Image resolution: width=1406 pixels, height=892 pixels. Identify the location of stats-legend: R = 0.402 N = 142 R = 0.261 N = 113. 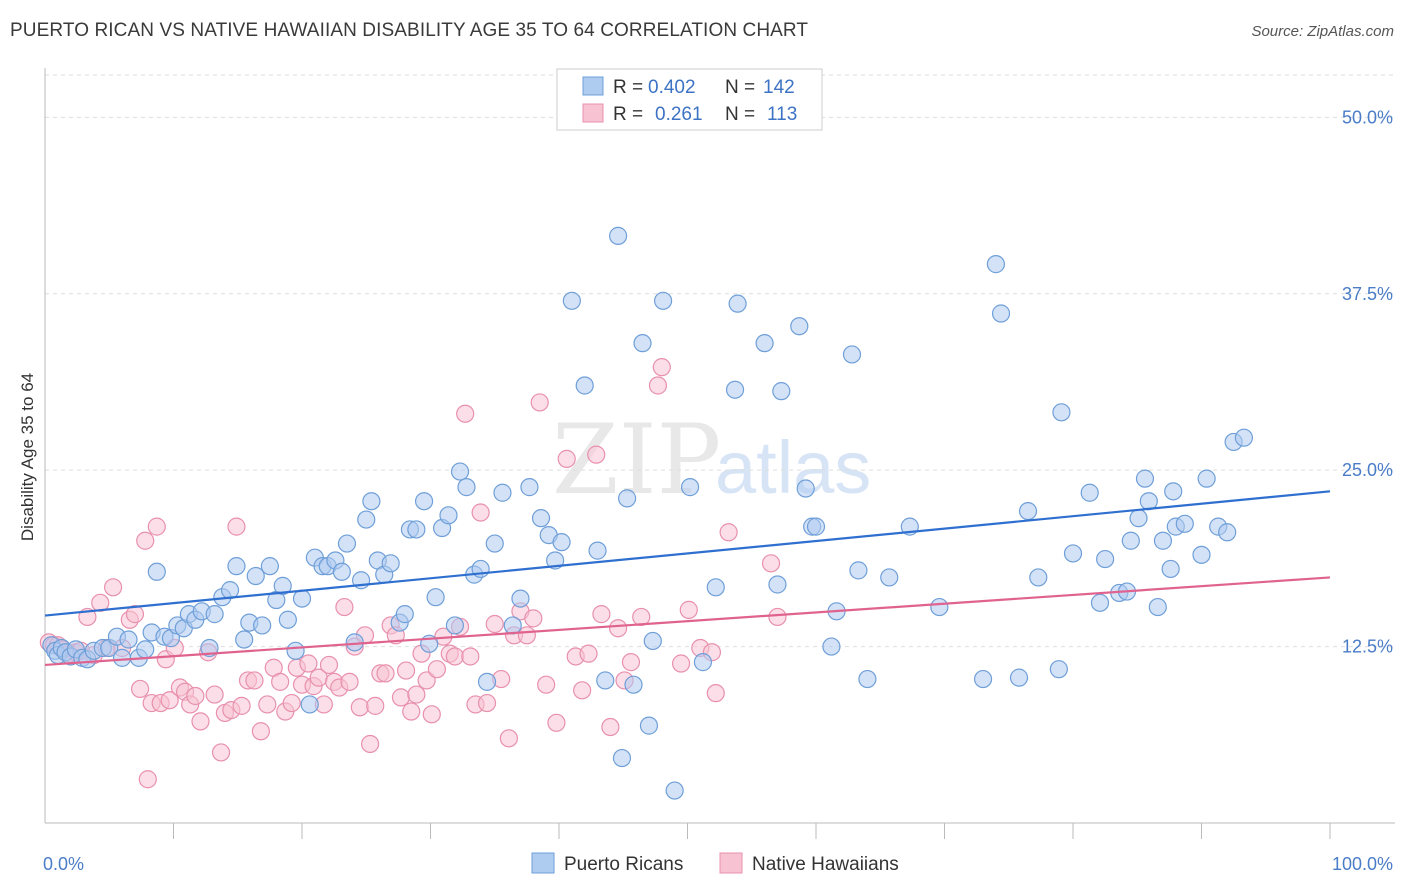
(689, 99).